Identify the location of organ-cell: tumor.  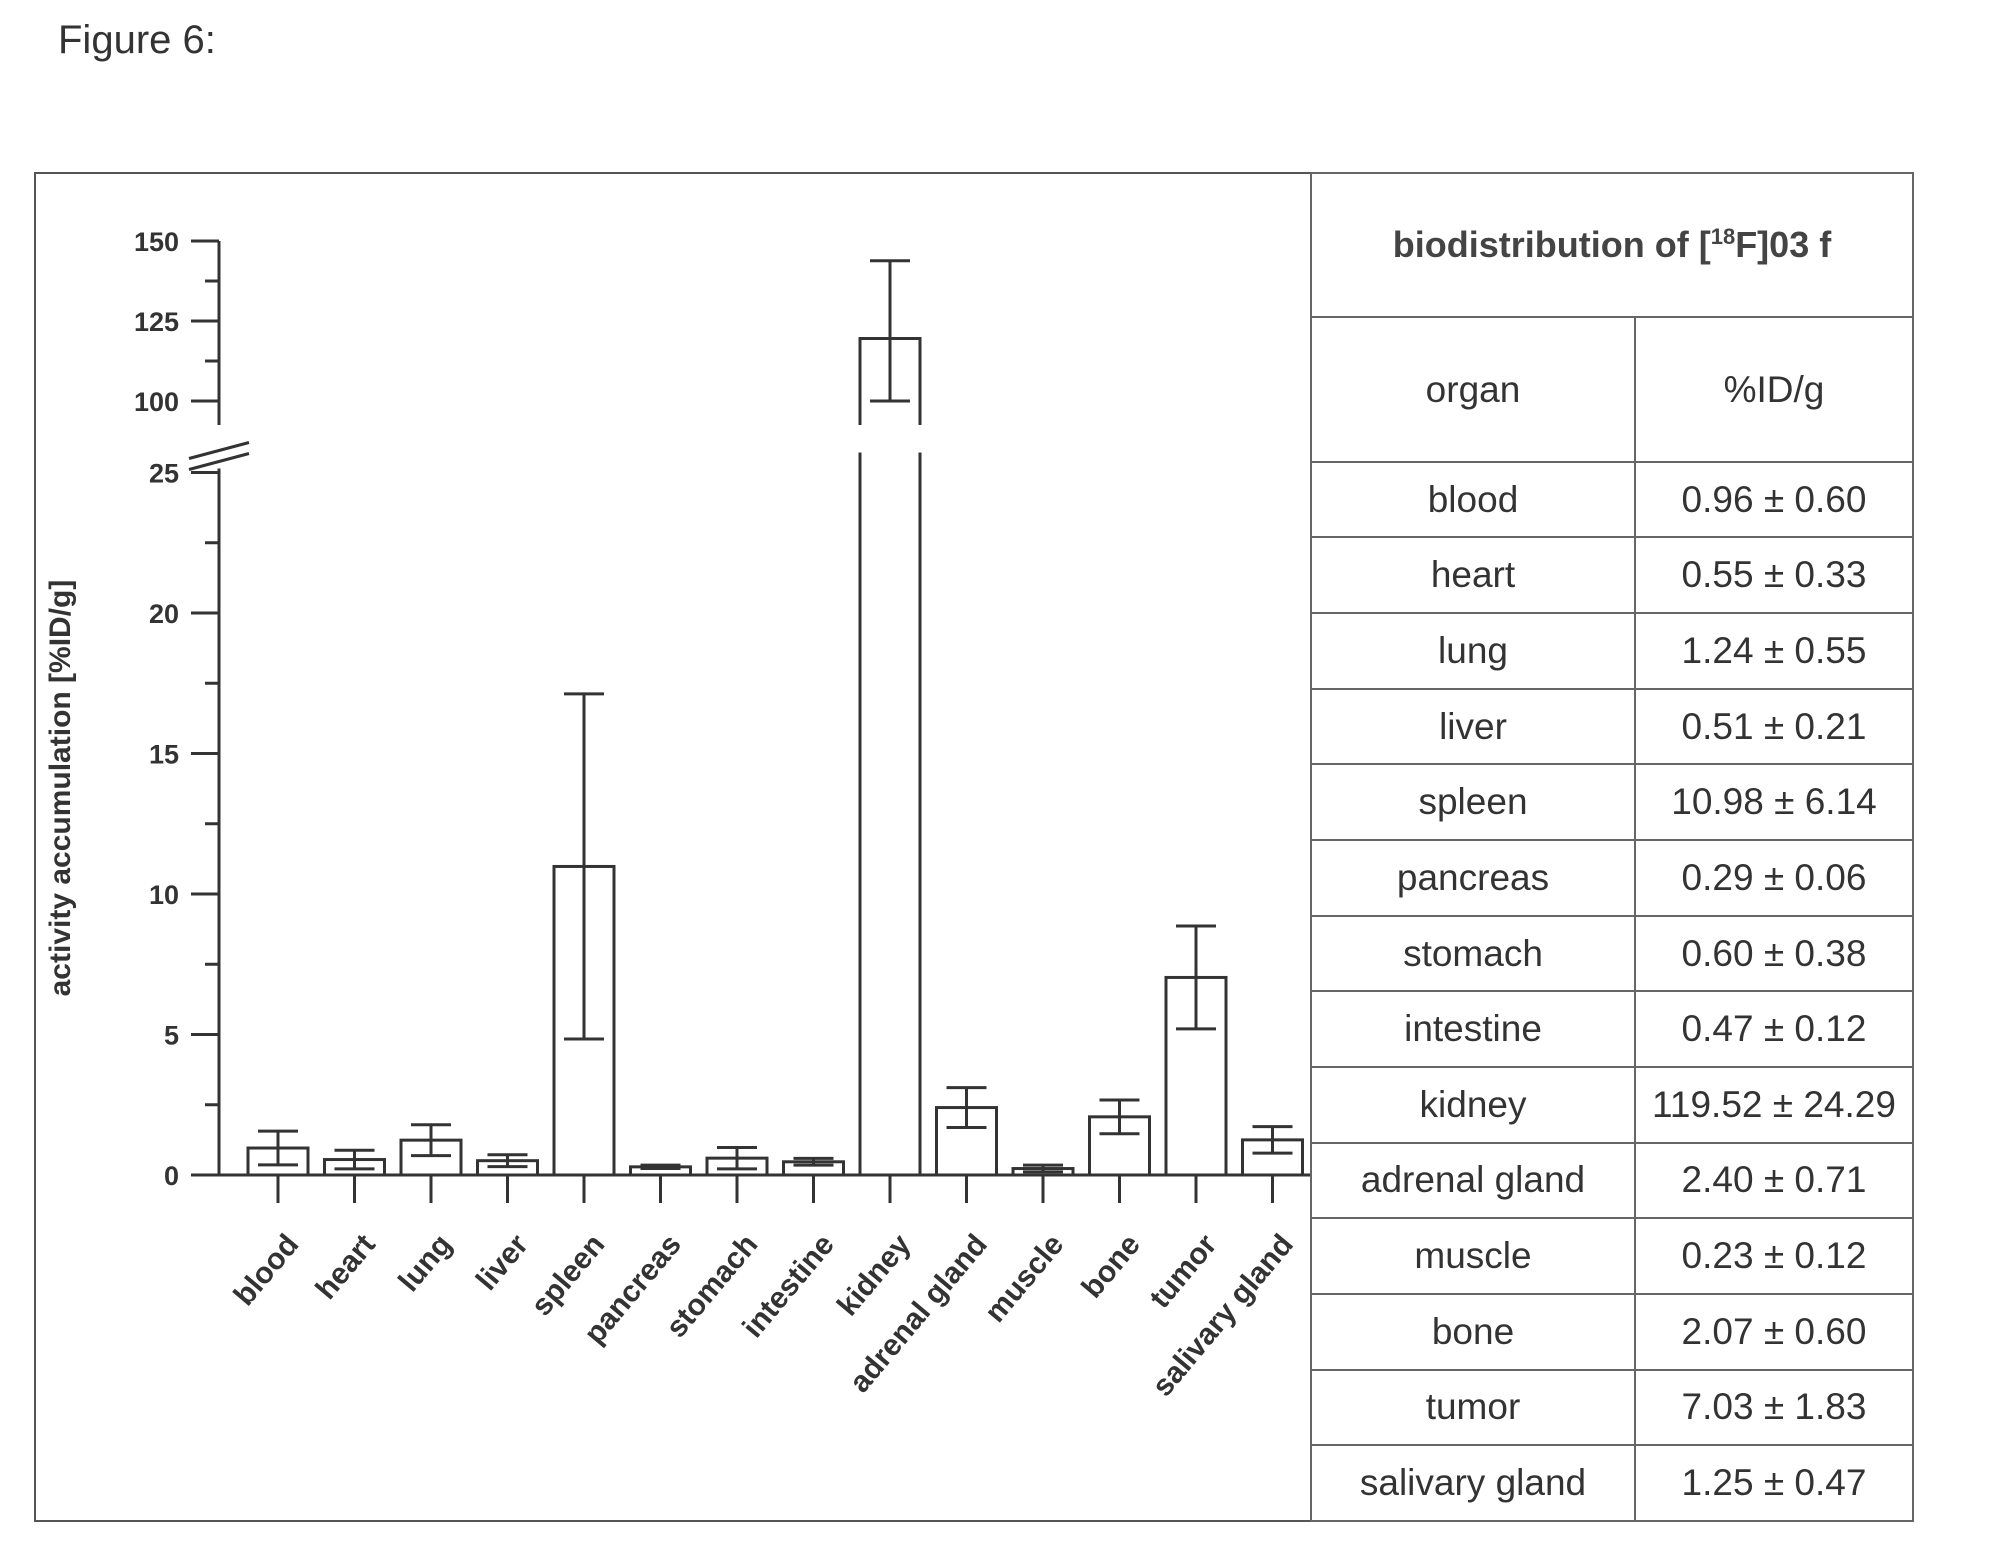
(1473, 1407).